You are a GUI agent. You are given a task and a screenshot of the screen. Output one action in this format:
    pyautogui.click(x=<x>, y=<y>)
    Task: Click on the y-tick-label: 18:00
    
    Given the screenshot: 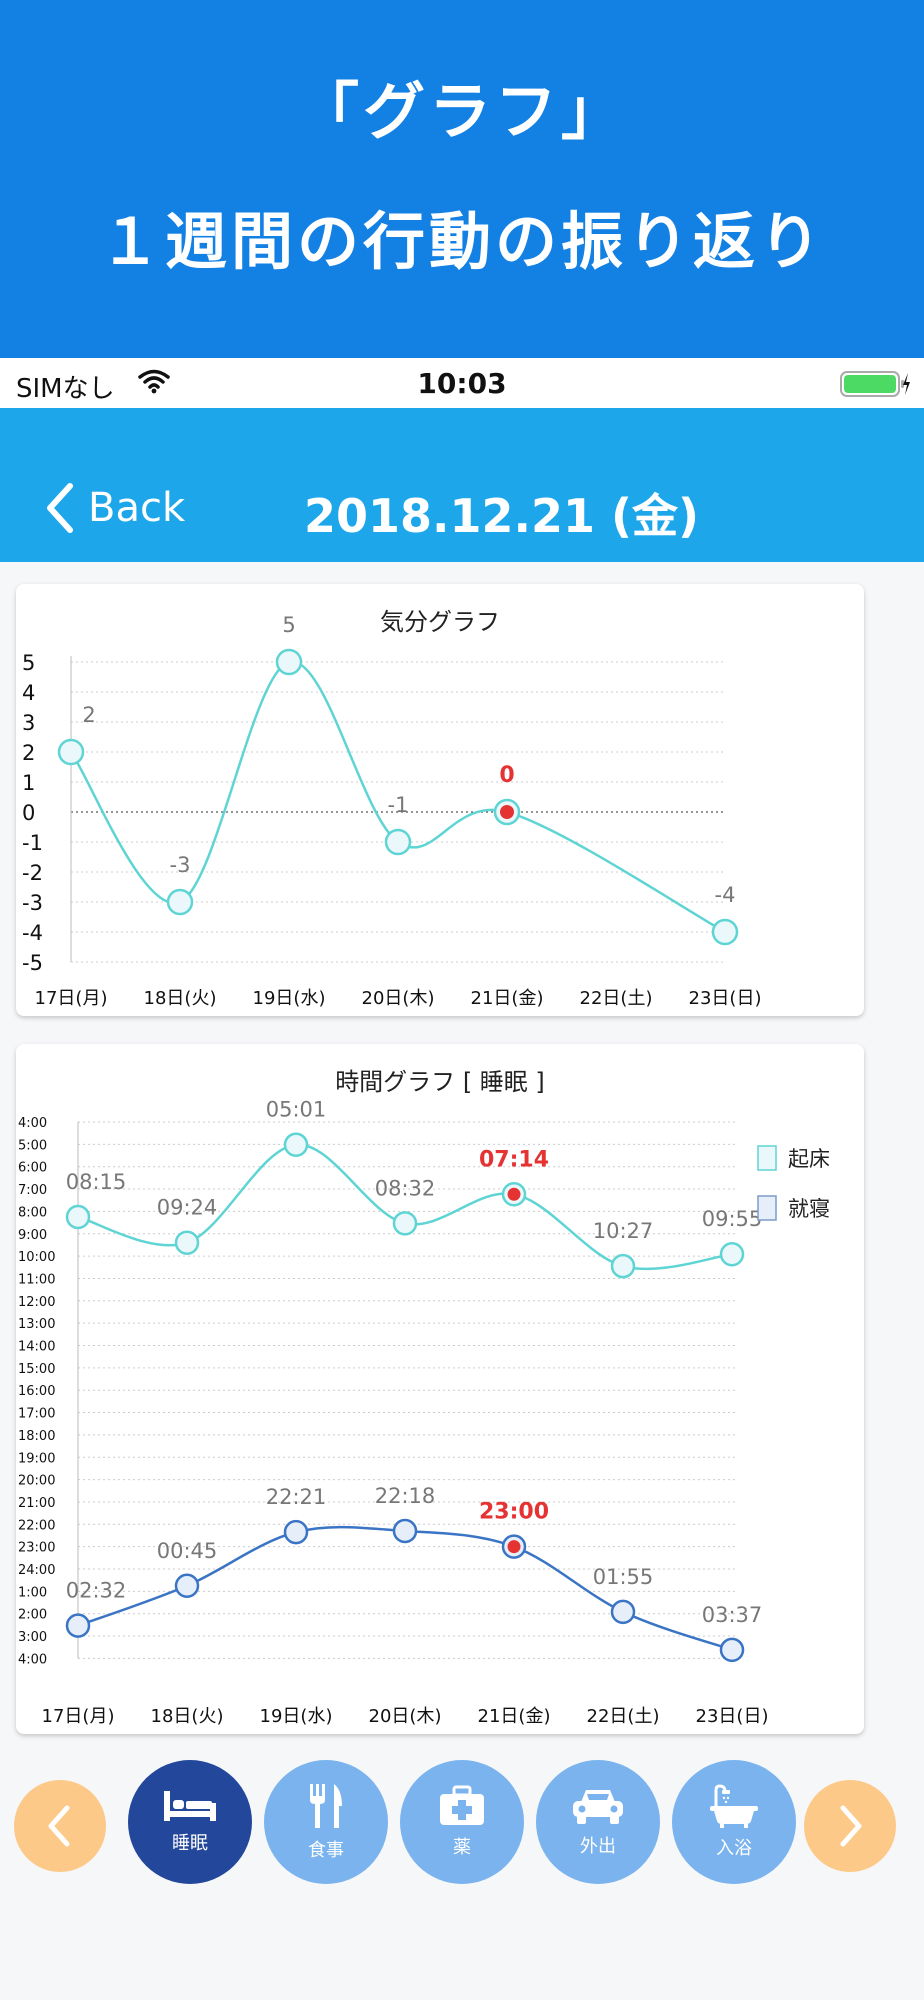 What is the action you would take?
    pyautogui.click(x=36, y=1436)
    